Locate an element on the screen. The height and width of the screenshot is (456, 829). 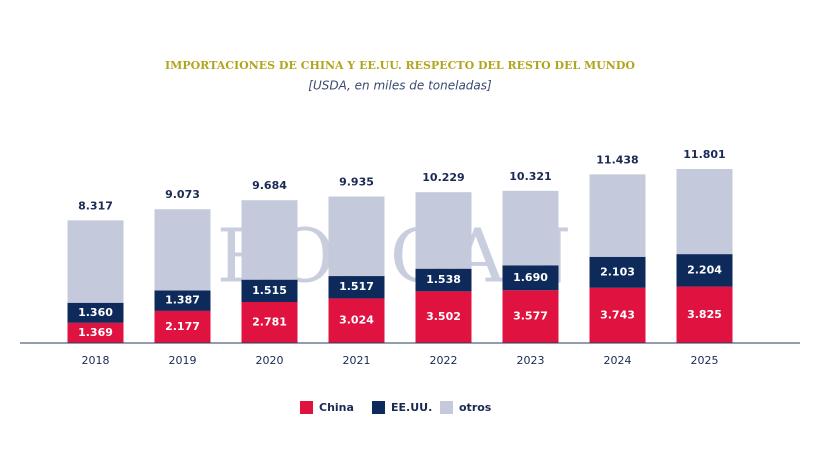
x-tick-label: 2018 is located at coordinates (96, 360).